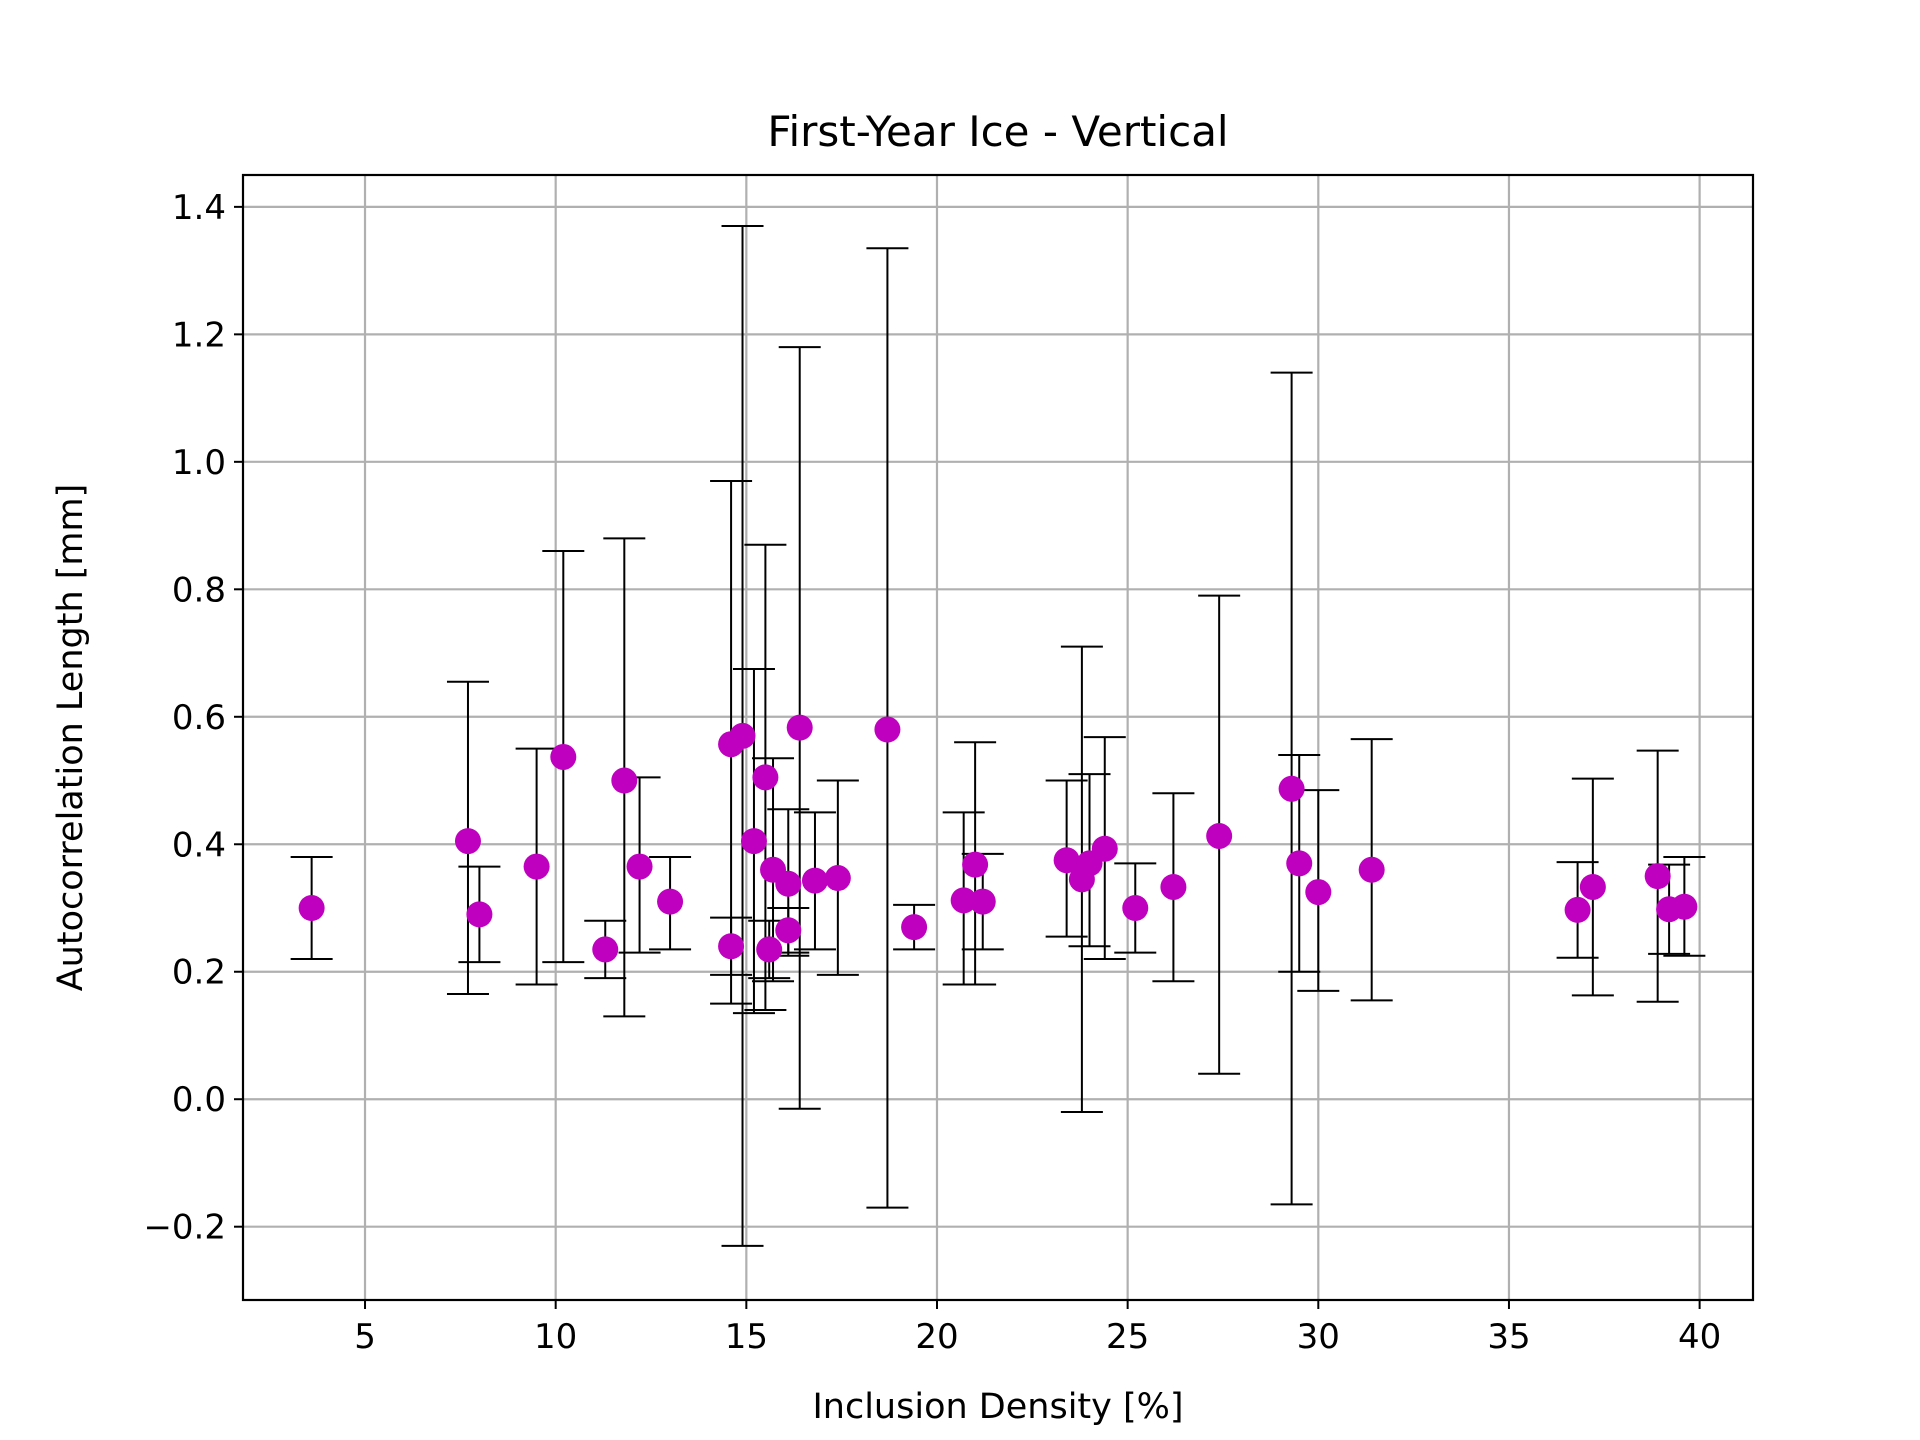 This screenshot has width=1920, height=1440. Describe the element at coordinates (555, 1337) in the screenshot. I see `x-tick-label: 10` at that location.